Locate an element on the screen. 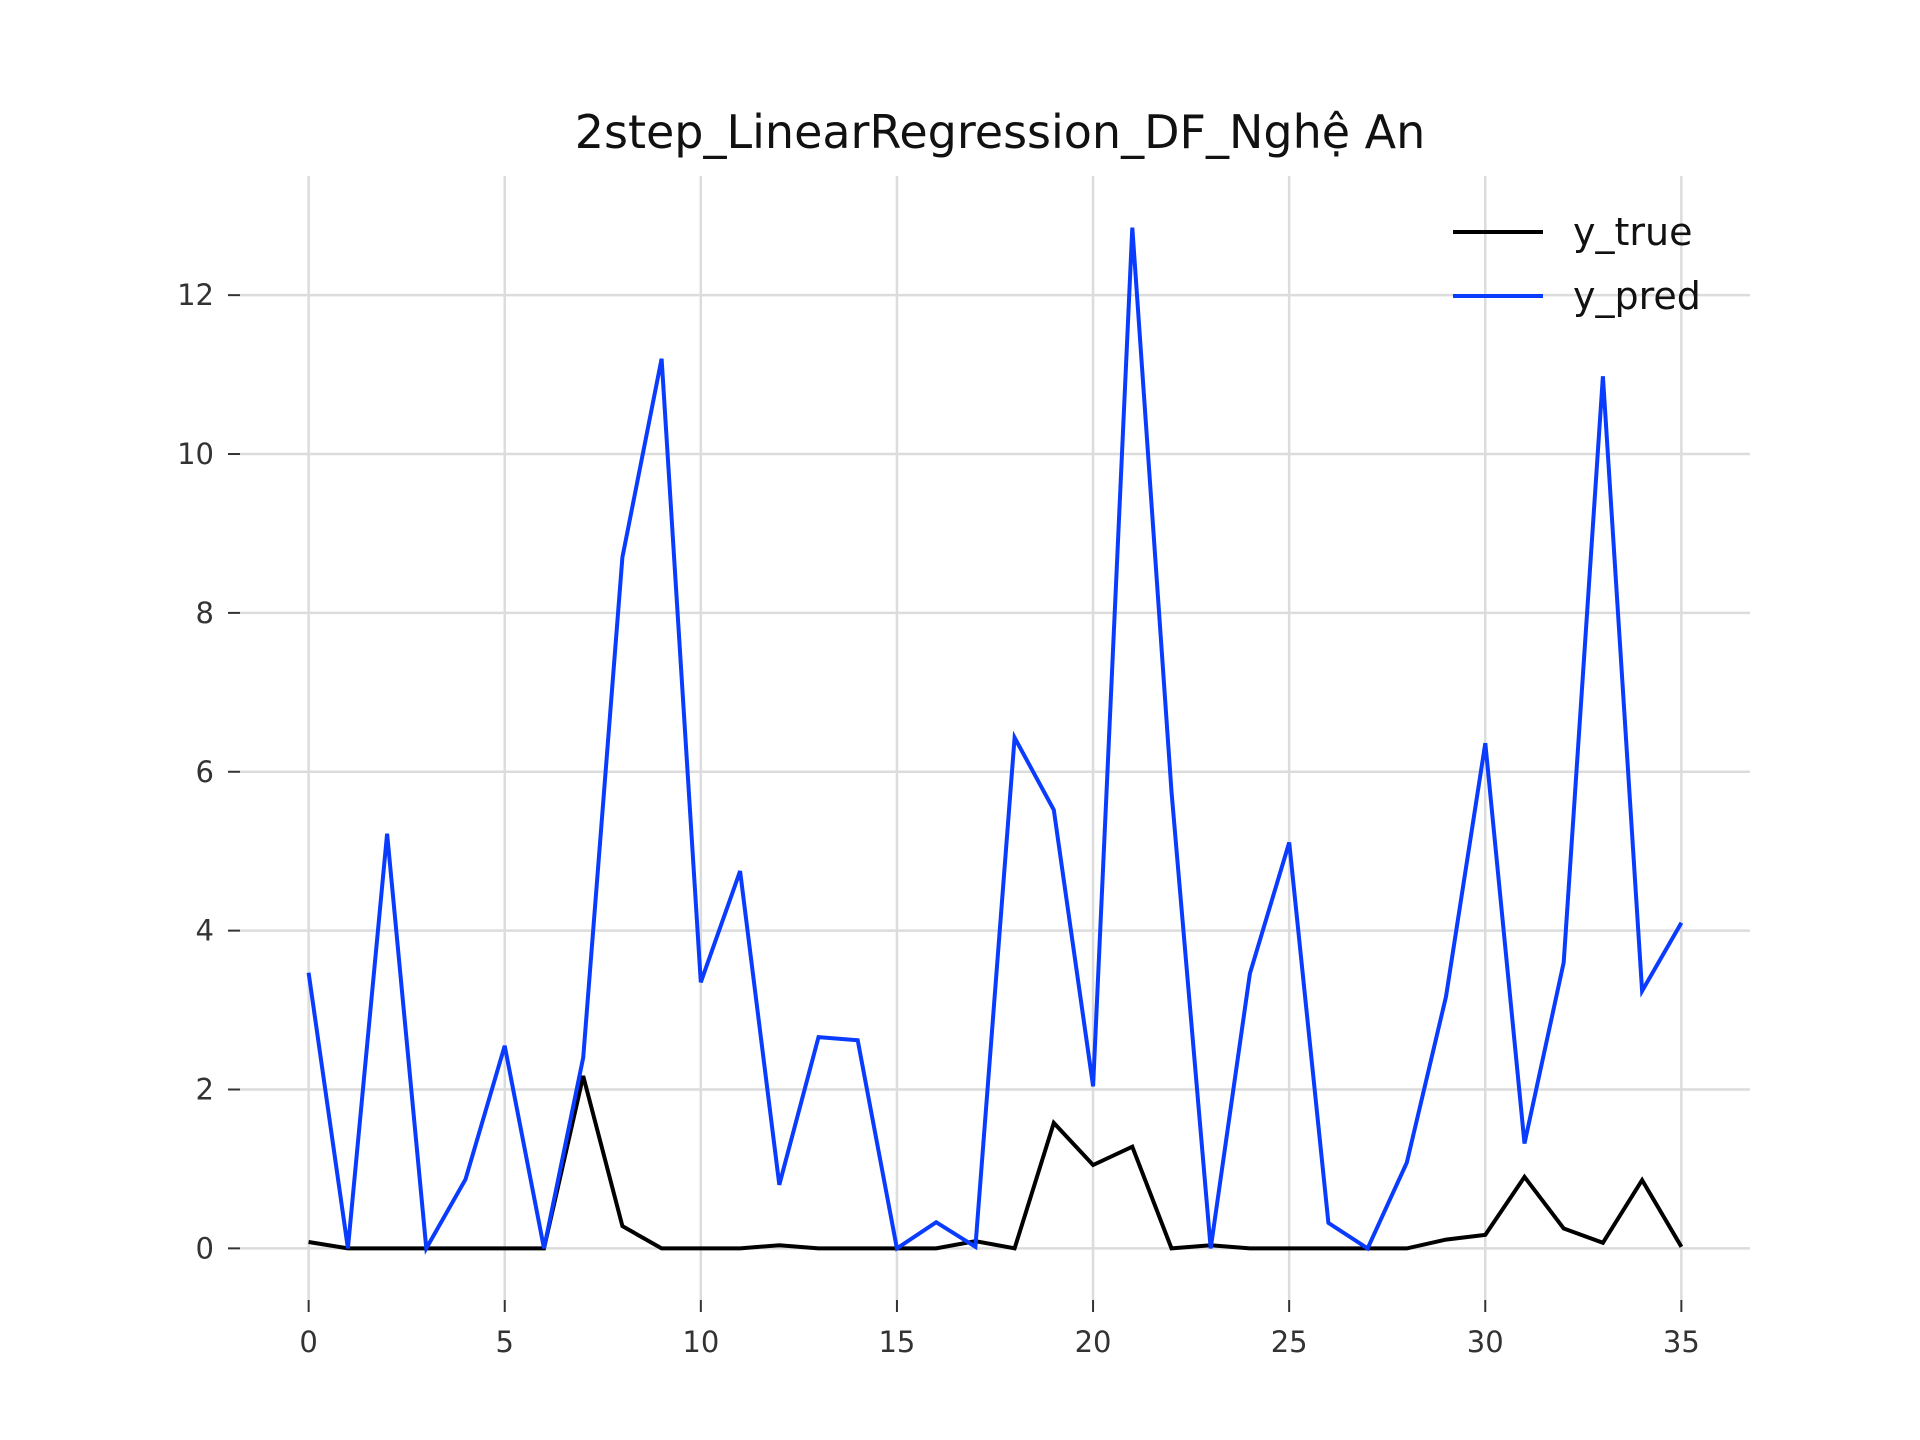  legend: y_true y_pred is located at coordinates (1577, 264).